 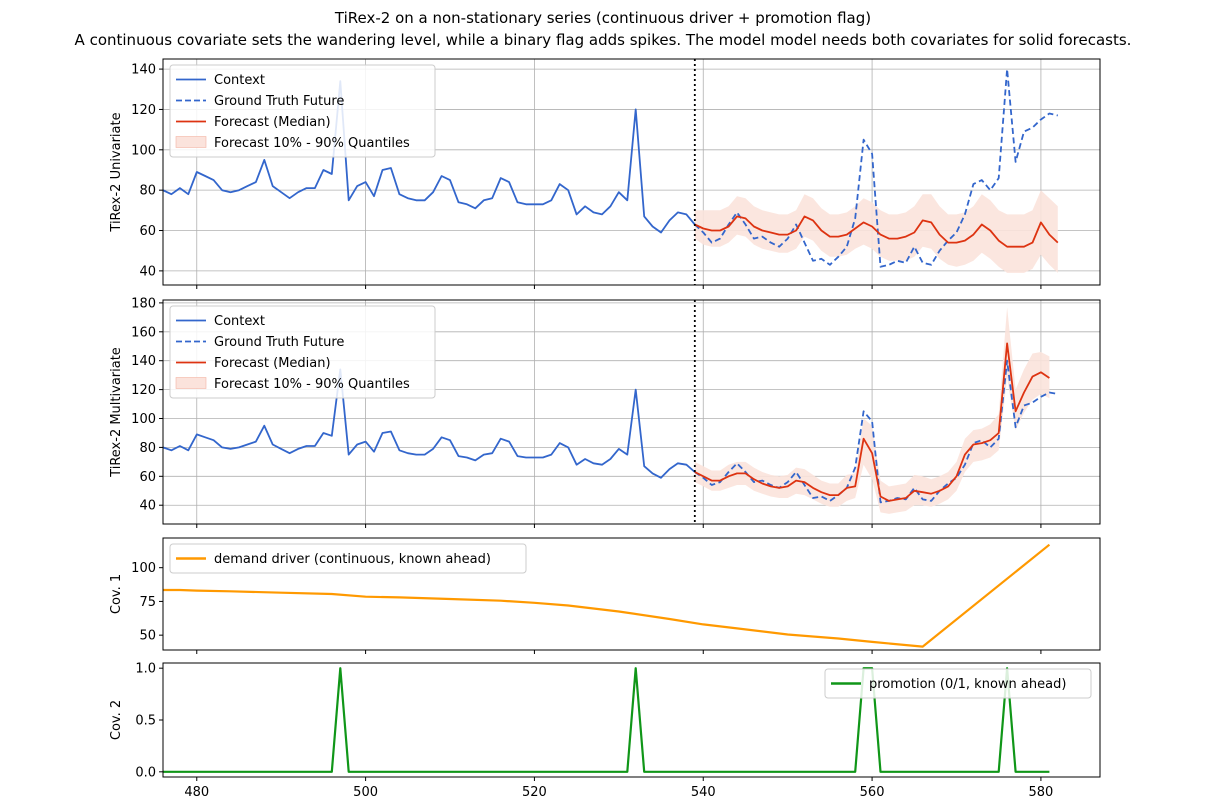 I want to click on legend-label: promotion (0/1, known ahead), so click(x=967, y=684).